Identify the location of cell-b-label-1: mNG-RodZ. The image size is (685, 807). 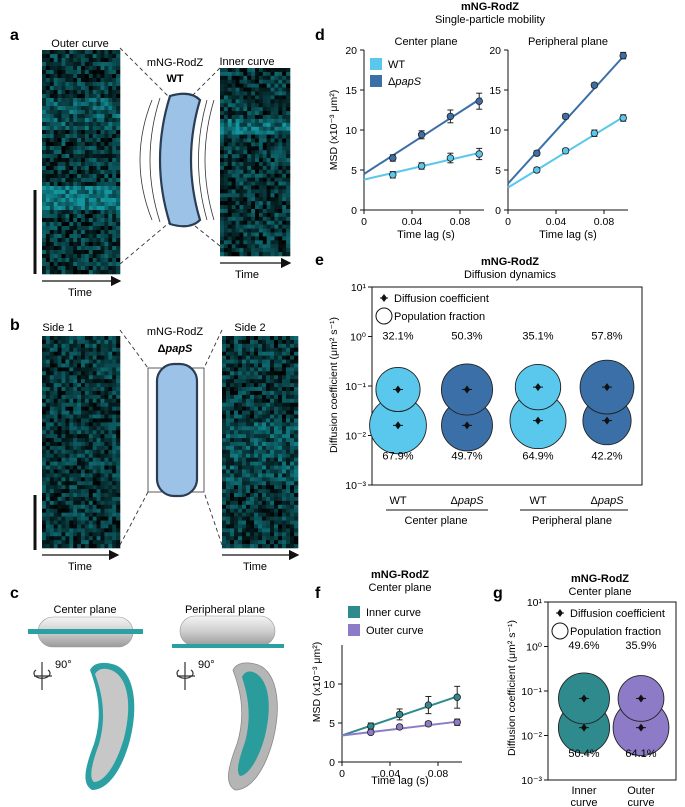
(175, 332).